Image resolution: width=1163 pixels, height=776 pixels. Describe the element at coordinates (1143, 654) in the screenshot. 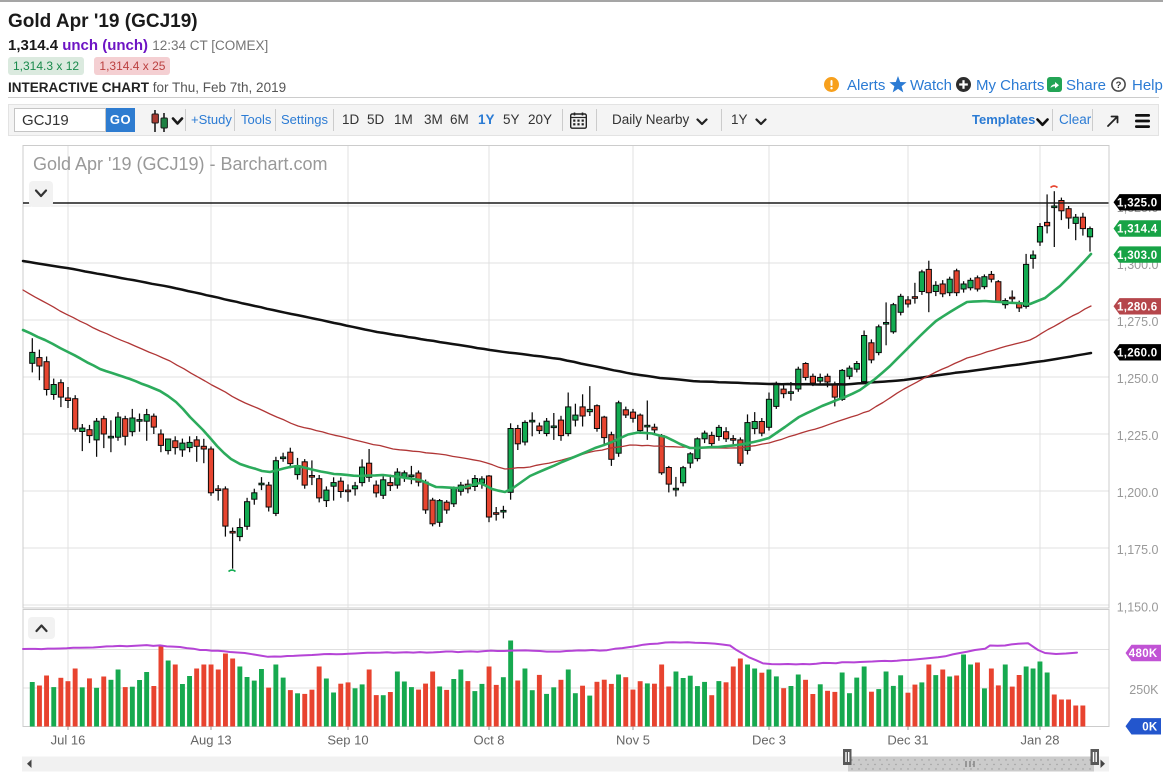

I see `svg-text: 480K` at that location.